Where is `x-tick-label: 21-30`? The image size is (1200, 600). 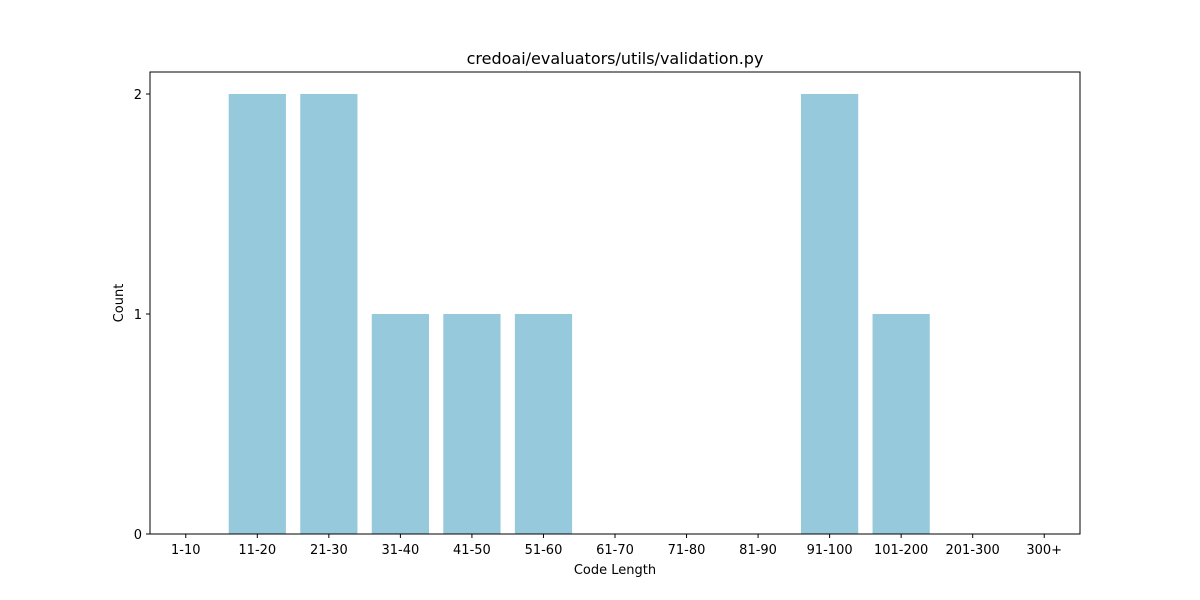
x-tick-label: 21-30 is located at coordinates (329, 550).